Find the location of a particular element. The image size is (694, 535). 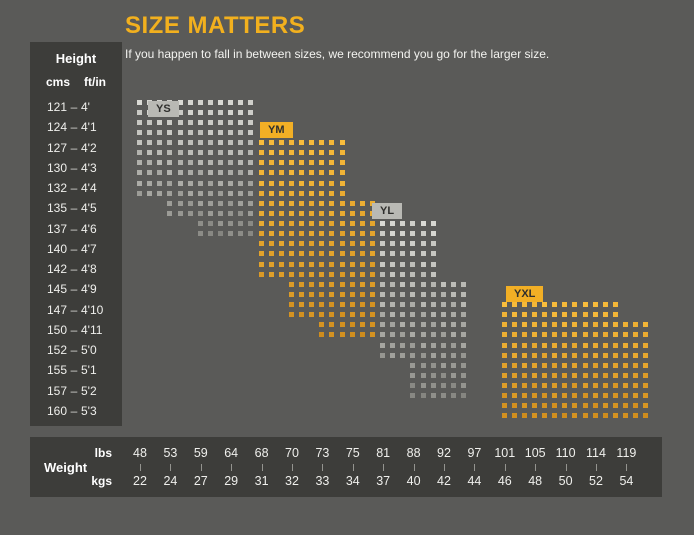

height-row: 152–5'0 is located at coordinates (76, 350).